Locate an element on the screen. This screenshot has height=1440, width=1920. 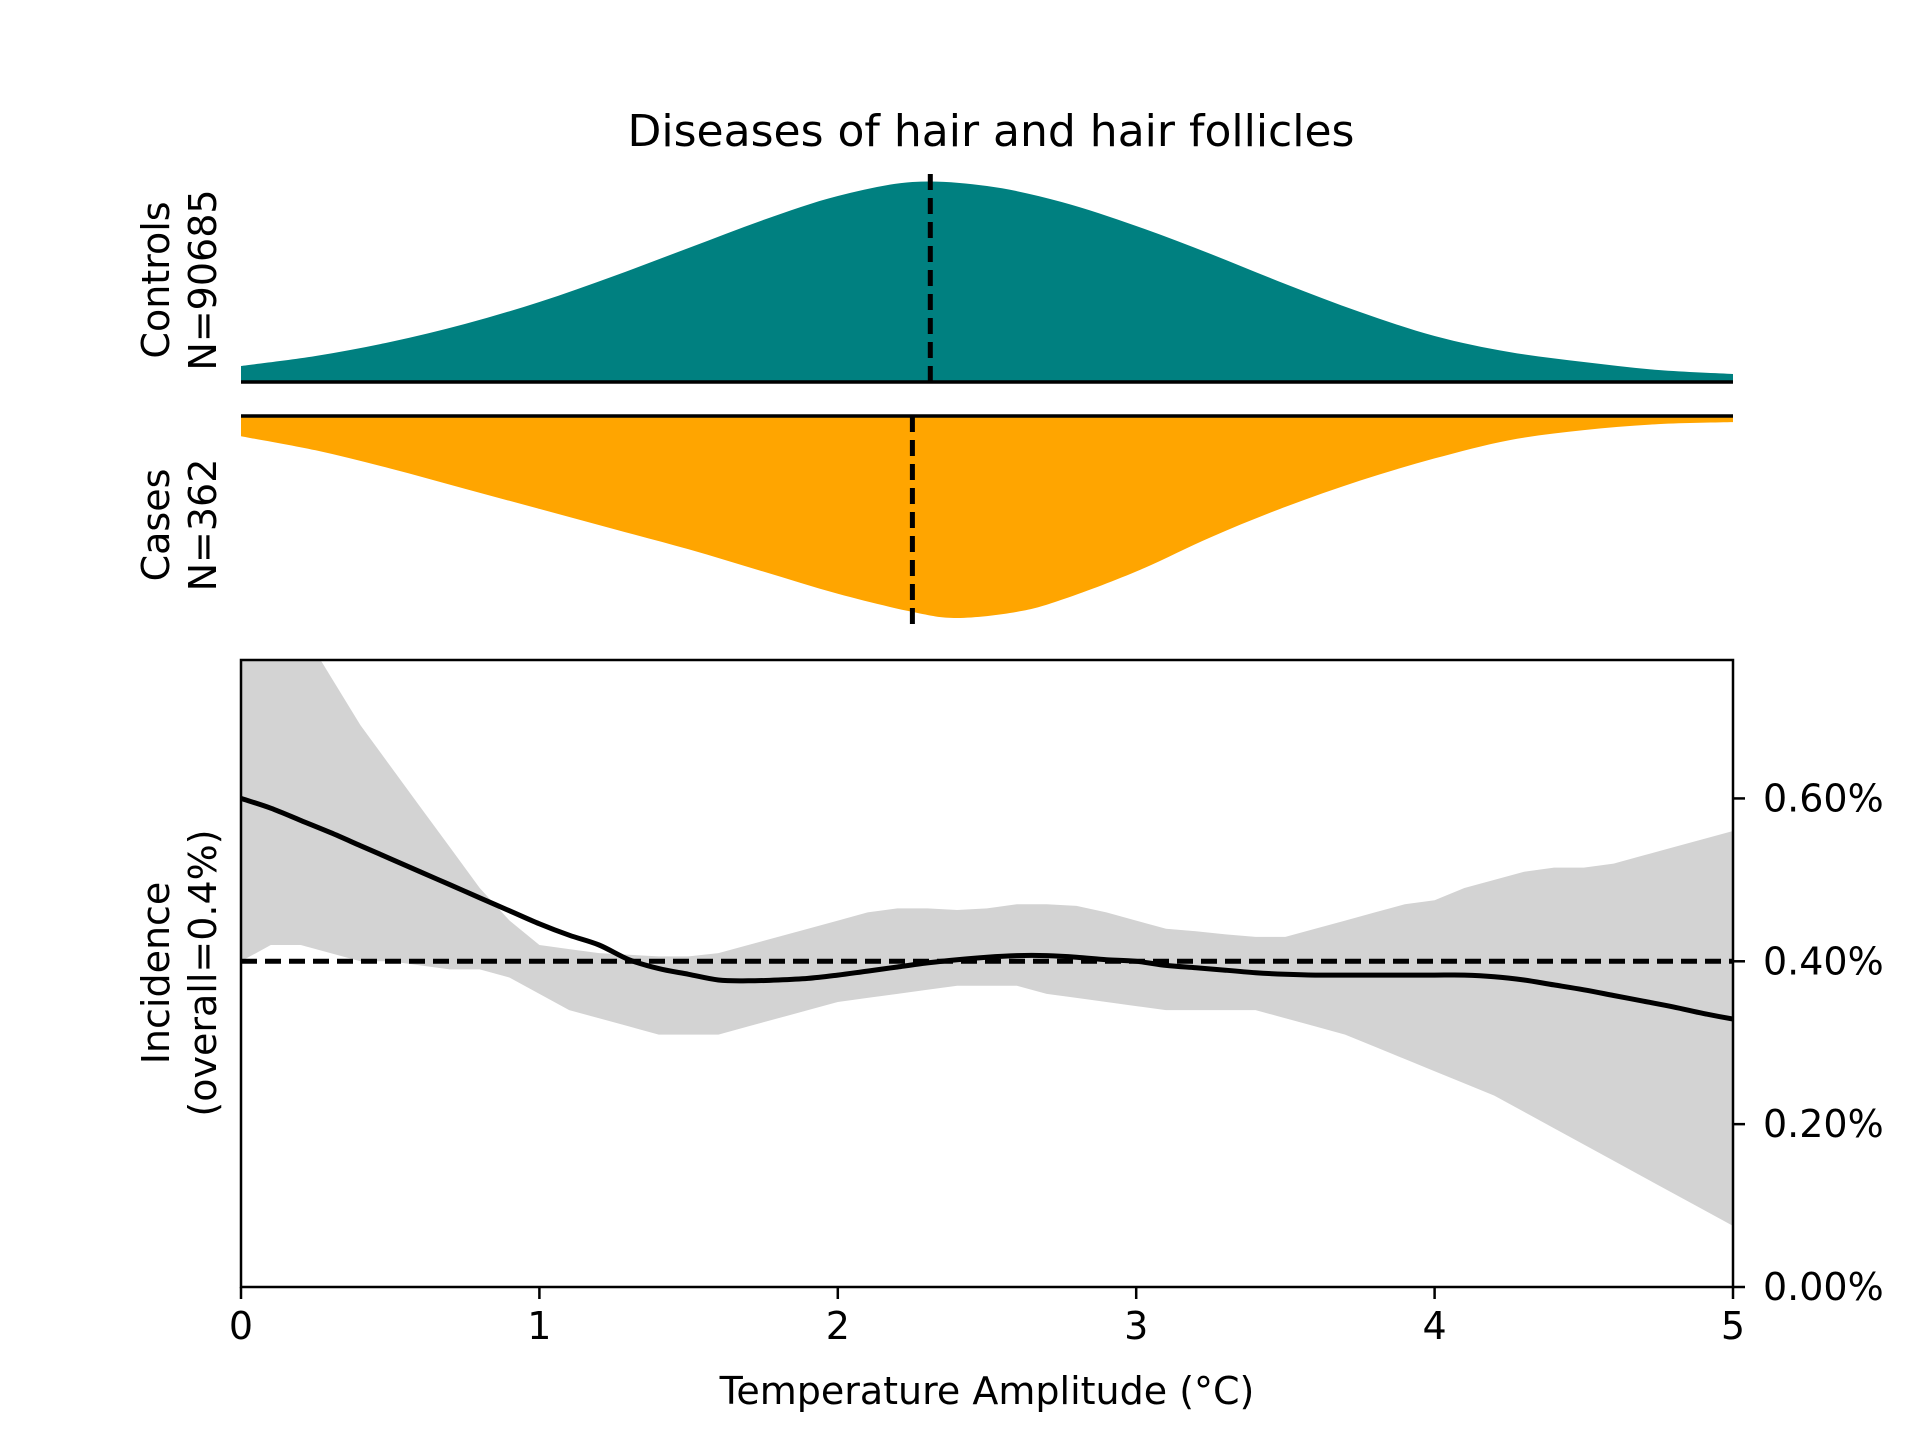
incidence-estimate-line is located at coordinates (987, 909).